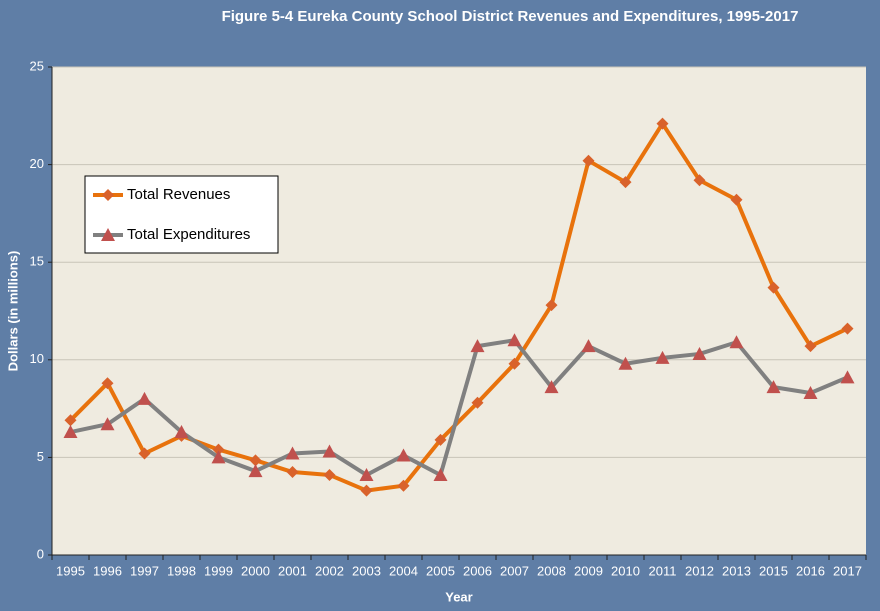 The width and height of the screenshot is (880, 611). I want to click on x-tick-label: 2003, so click(366, 570).